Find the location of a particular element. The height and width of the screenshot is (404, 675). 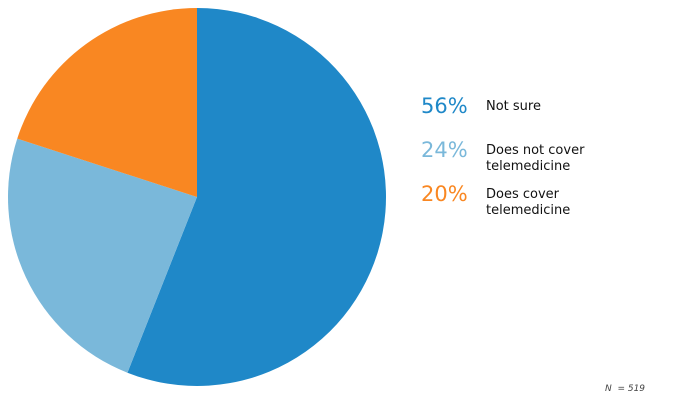

legend-label: Does cover telemedicine is located at coordinates (528, 202).